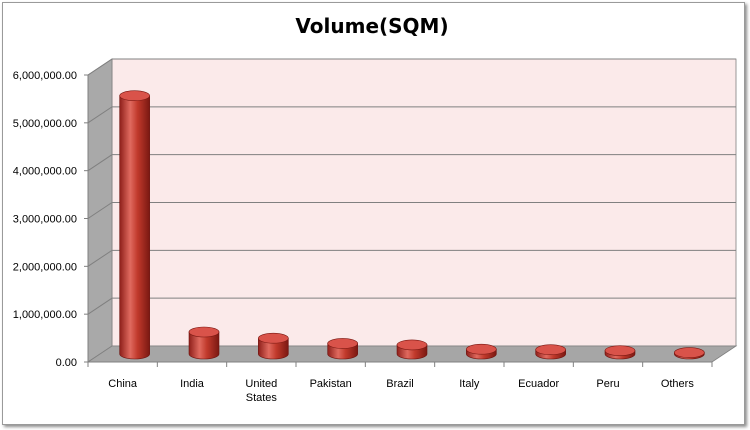 The width and height of the screenshot is (750, 430). Describe the element at coordinates (45, 124) in the screenshot. I see `y-tick-label: 5,000,000.00` at that location.